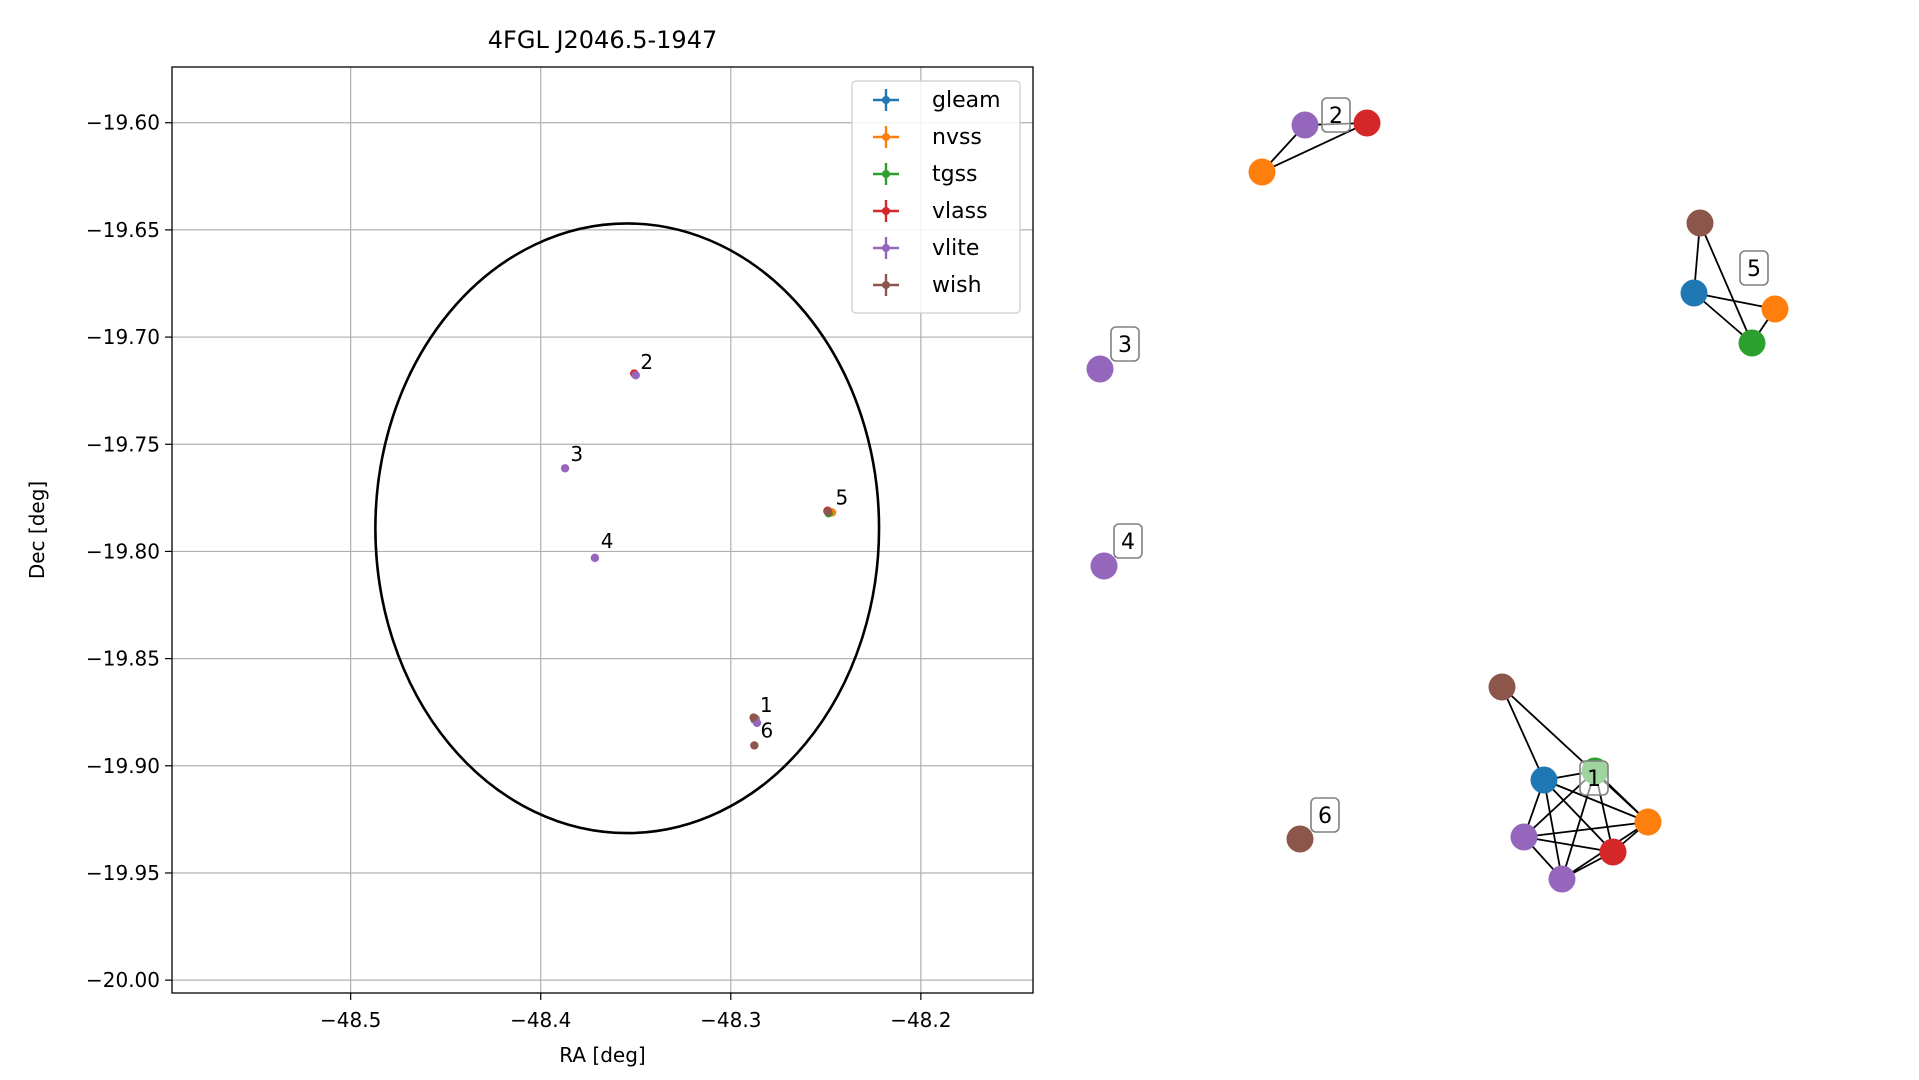 Image resolution: width=1919 pixels, height=1080 pixels. What do you see at coordinates (1104, 566) in the screenshot?
I see `network-node-g4-vlite` at bounding box center [1104, 566].